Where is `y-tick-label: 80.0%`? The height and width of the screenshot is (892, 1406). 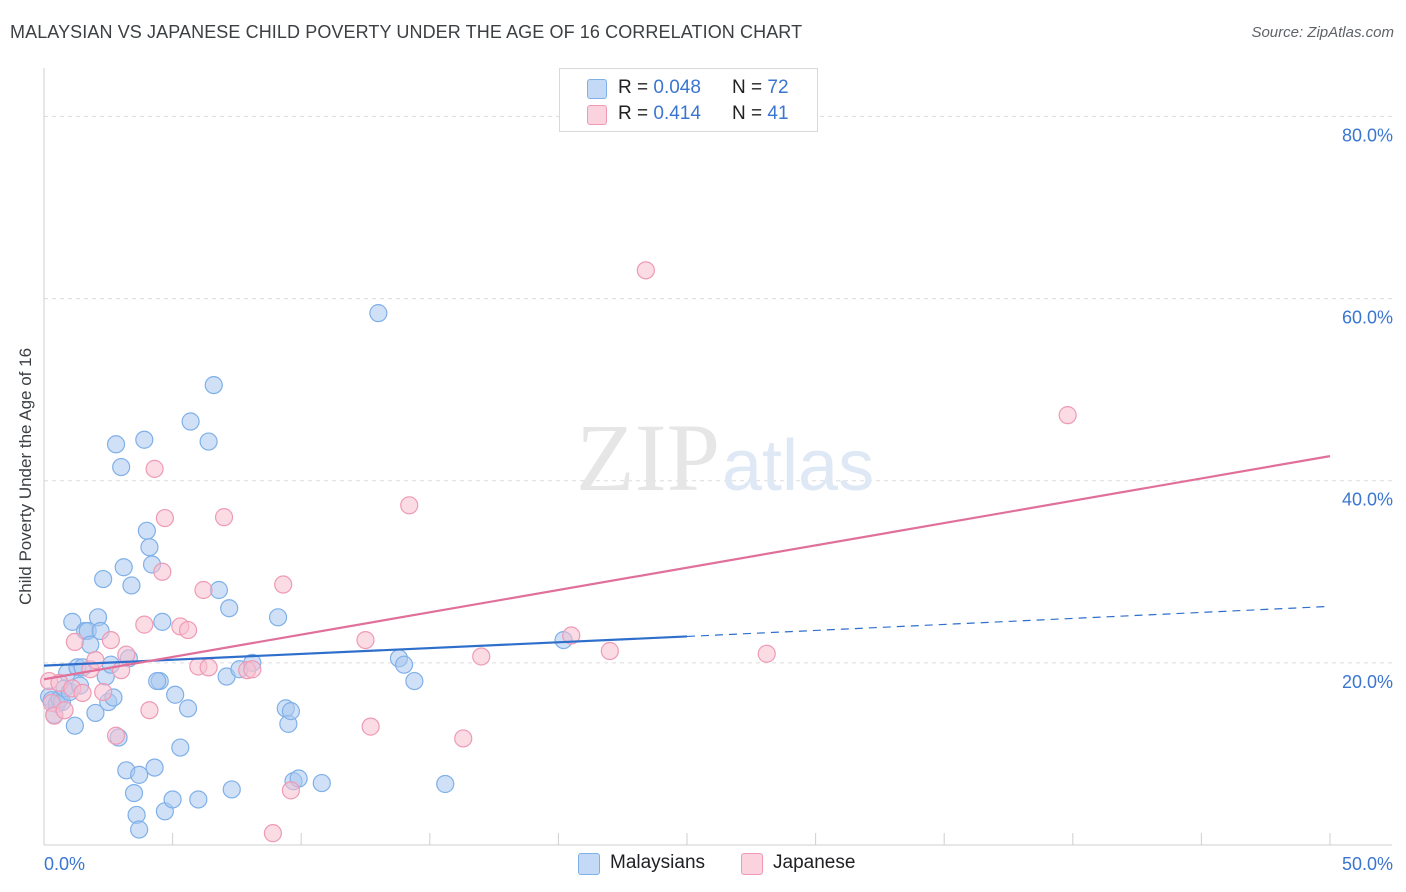 y-tick-label: 80.0% is located at coordinates (1367, 135).